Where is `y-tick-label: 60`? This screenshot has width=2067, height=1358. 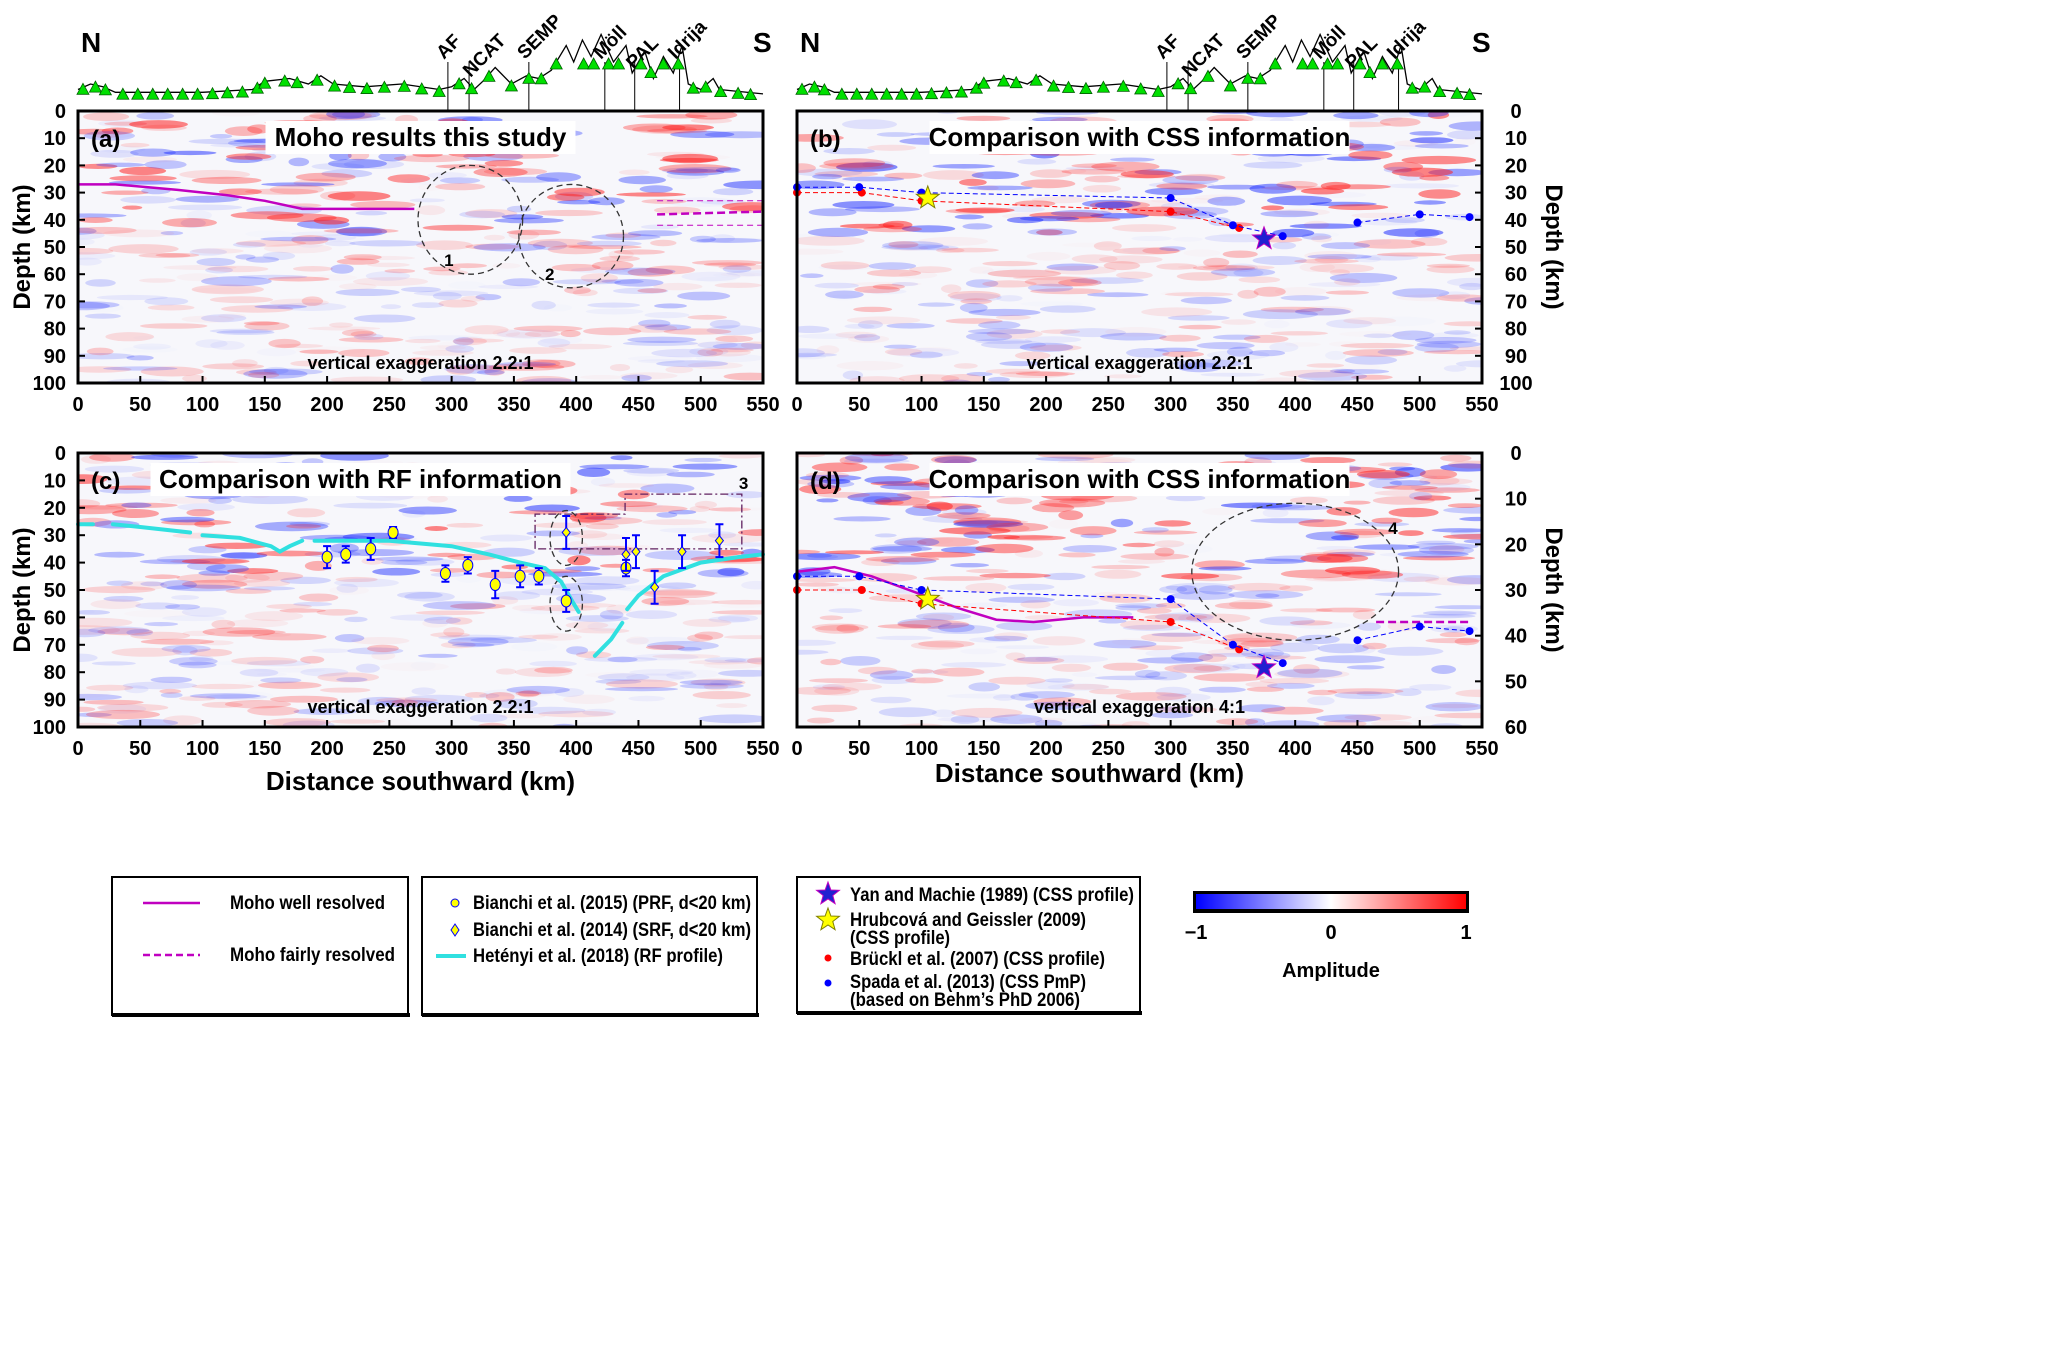
y-tick-label: 60 is located at coordinates (1516, 728).